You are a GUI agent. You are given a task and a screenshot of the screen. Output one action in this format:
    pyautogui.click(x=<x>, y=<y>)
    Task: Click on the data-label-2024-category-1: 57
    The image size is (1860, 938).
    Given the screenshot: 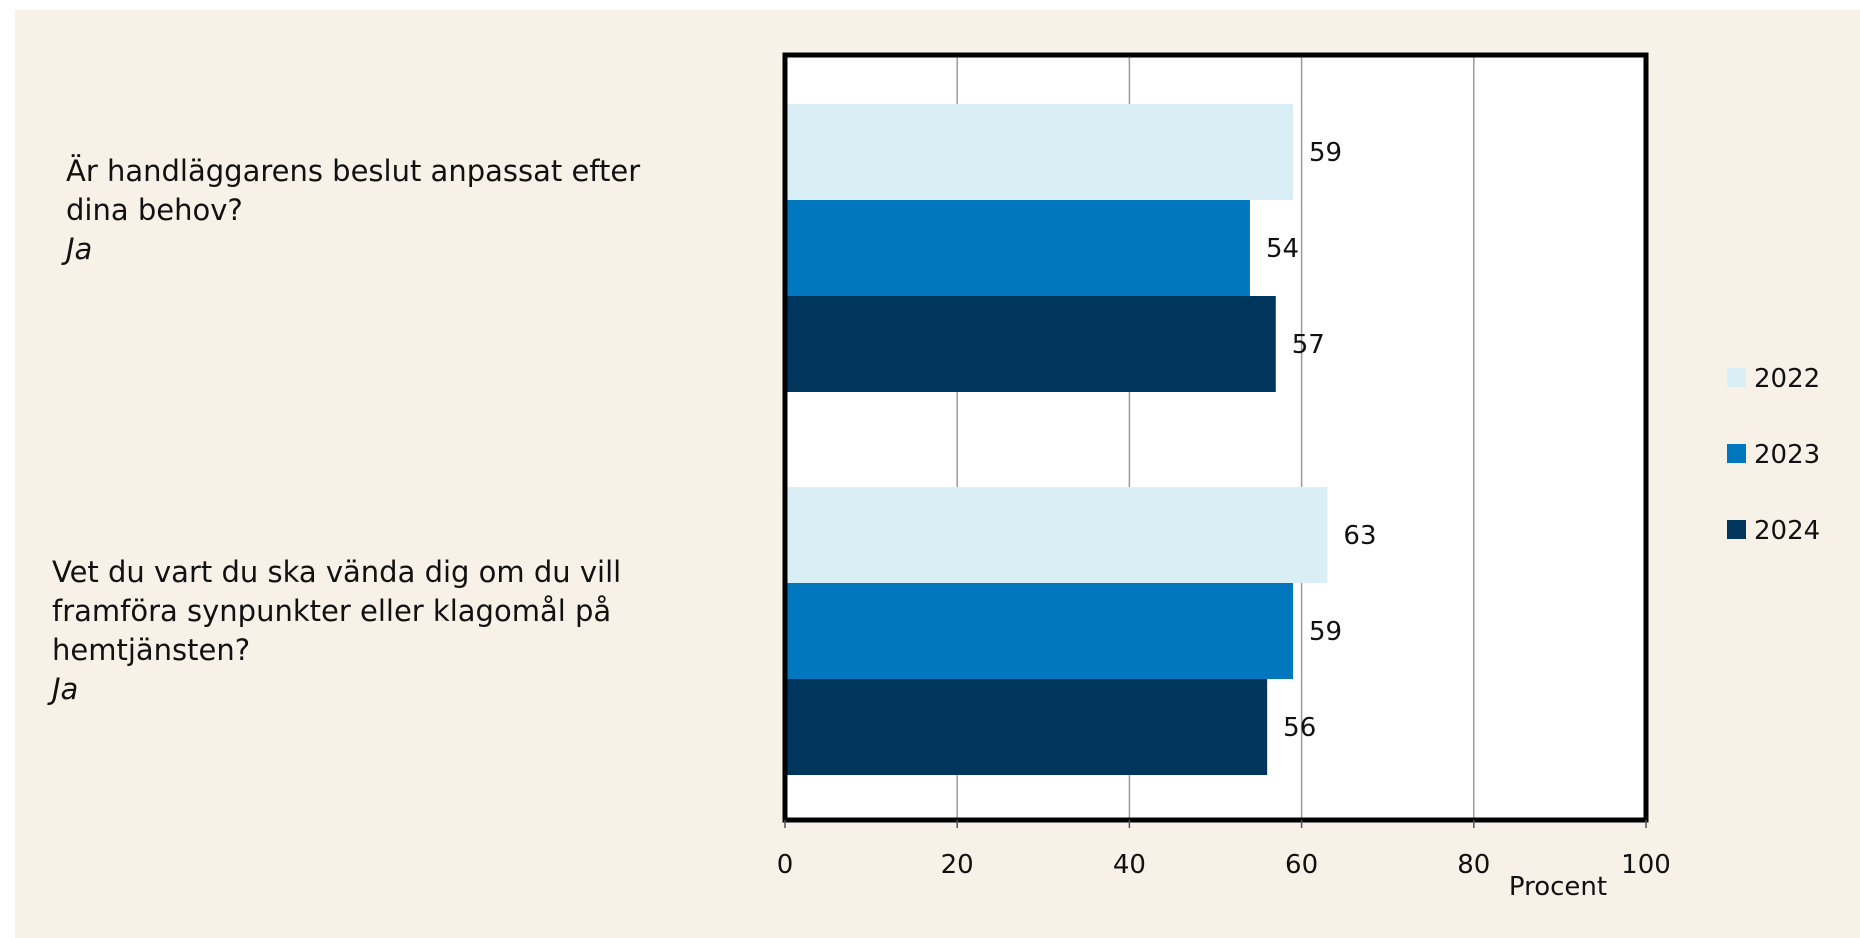 What is the action you would take?
    pyautogui.click(x=1308, y=345)
    